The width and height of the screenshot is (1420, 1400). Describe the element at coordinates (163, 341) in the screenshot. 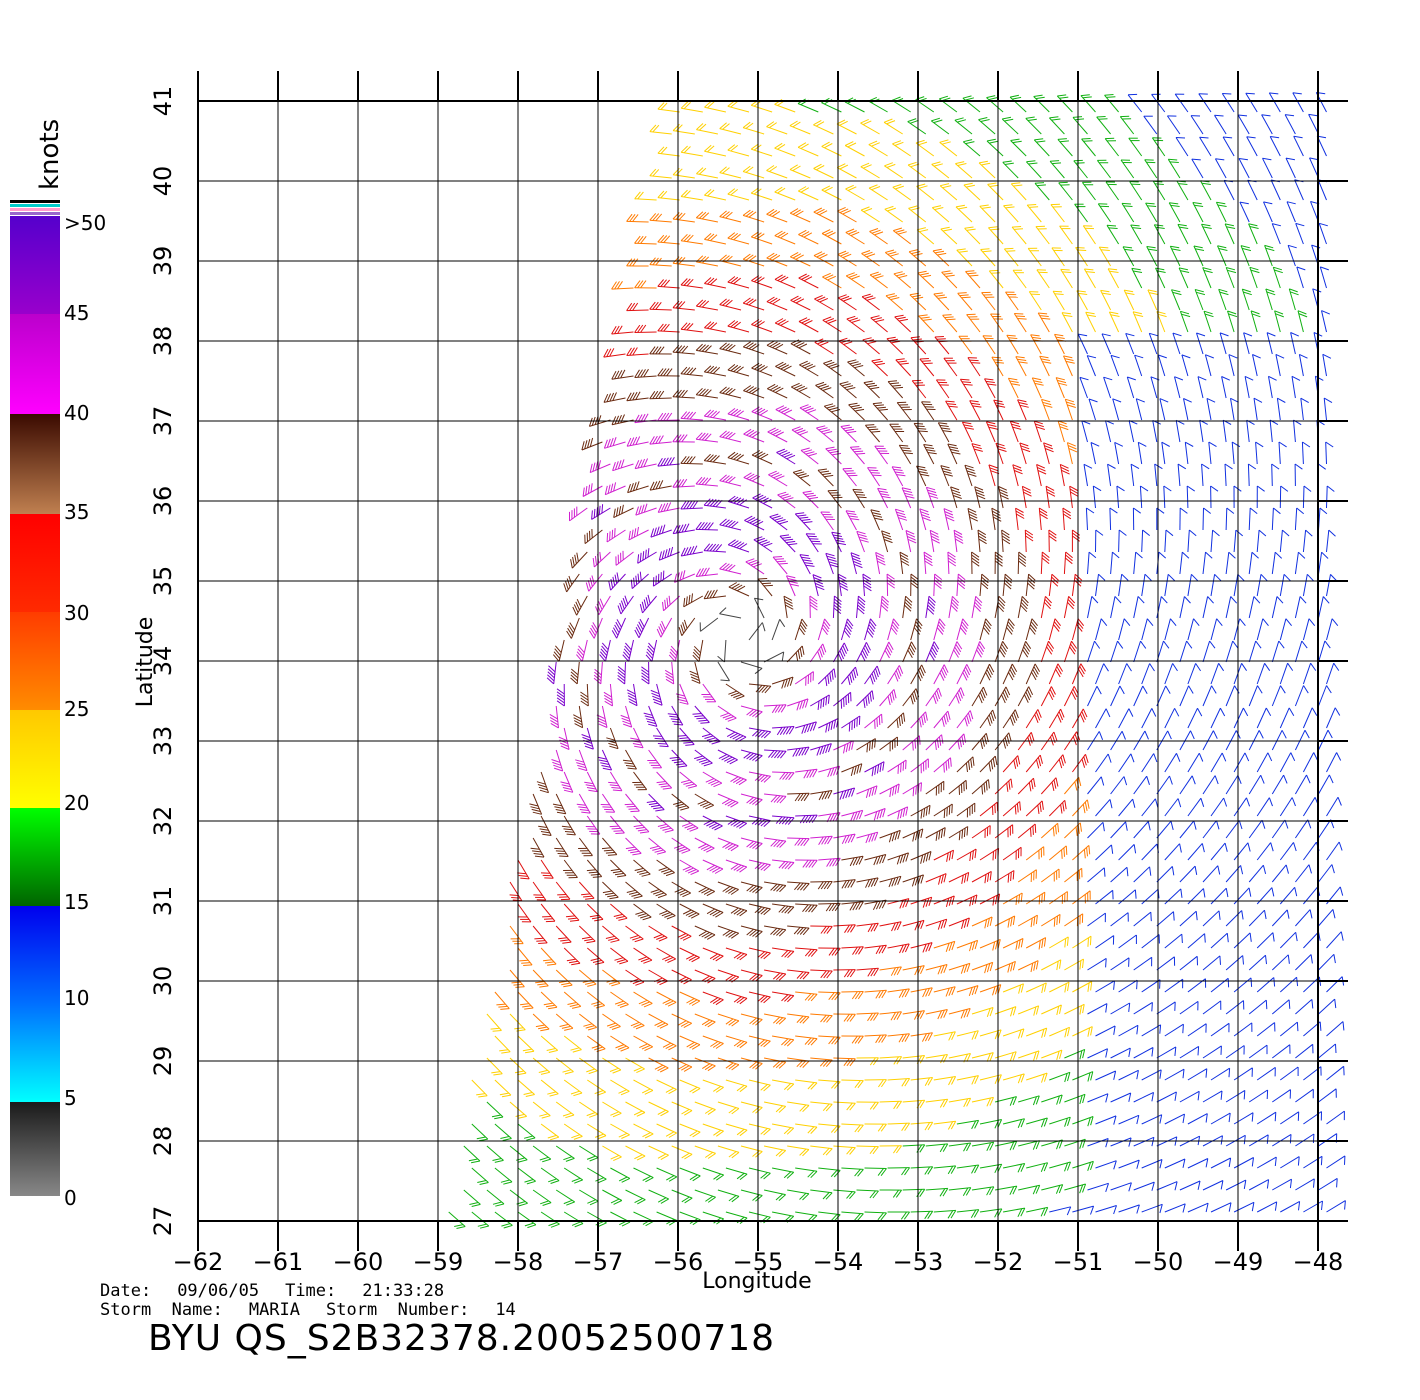

I see `latitude-tick-label: 38` at that location.